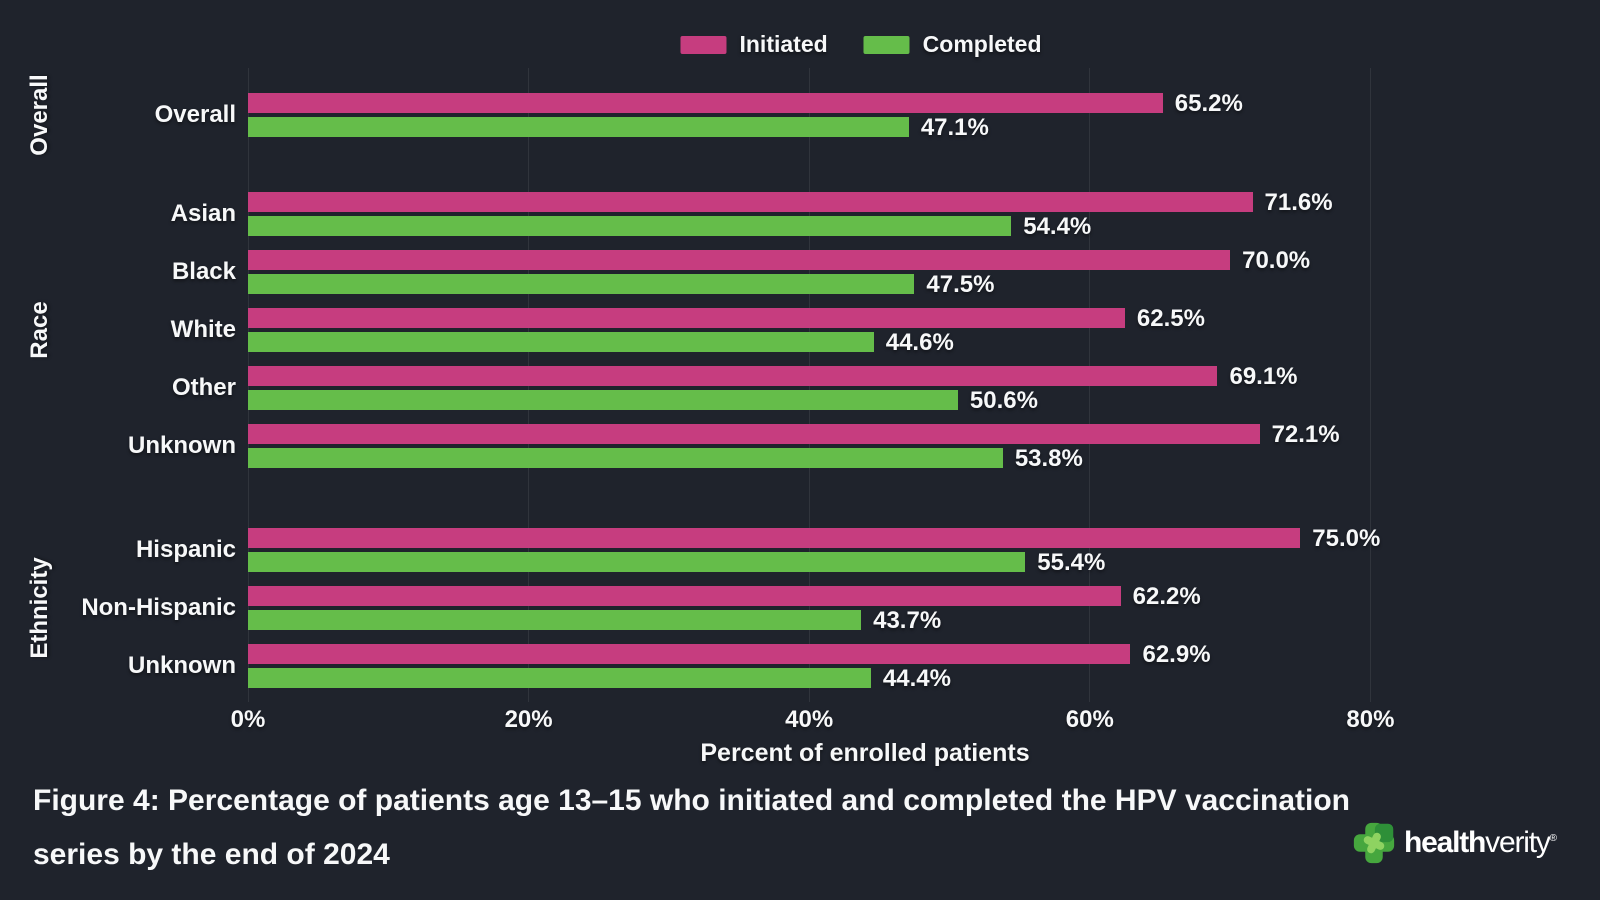  What do you see at coordinates (1445, 842) in the screenshot?
I see `logo-text-bold: health` at bounding box center [1445, 842].